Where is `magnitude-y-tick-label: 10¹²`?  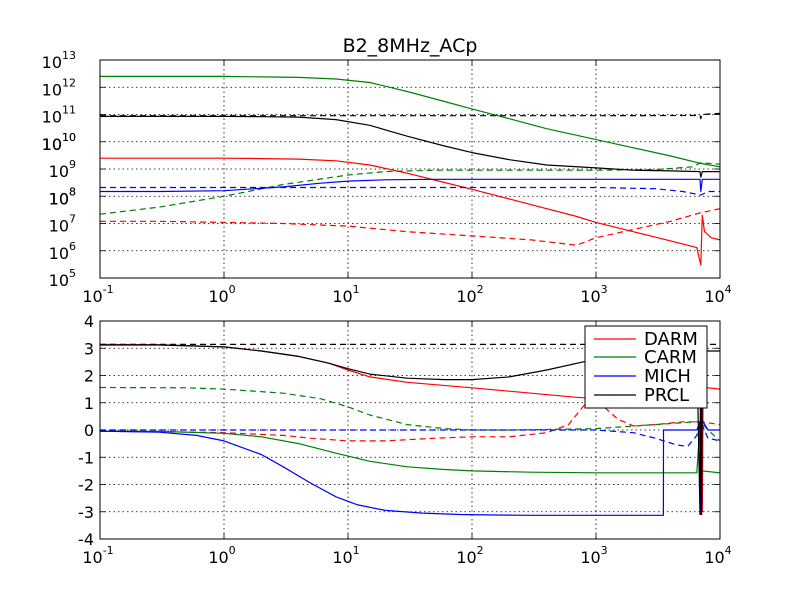 magnitude-y-tick-label: 10¹² is located at coordinates (59, 87).